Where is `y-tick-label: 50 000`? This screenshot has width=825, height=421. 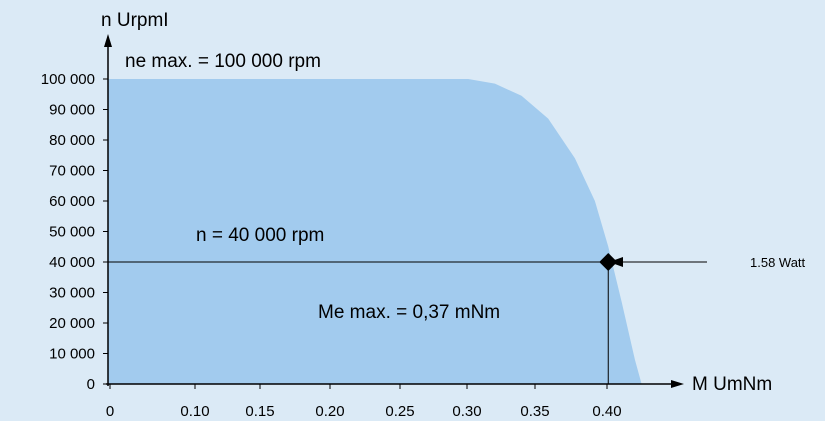 y-tick-label: 50 000 is located at coordinates (72, 232).